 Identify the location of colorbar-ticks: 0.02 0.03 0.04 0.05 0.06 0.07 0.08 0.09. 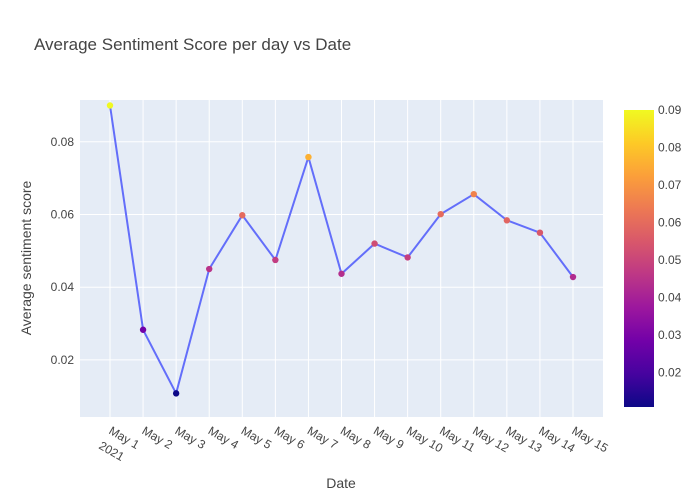
(670, 241).